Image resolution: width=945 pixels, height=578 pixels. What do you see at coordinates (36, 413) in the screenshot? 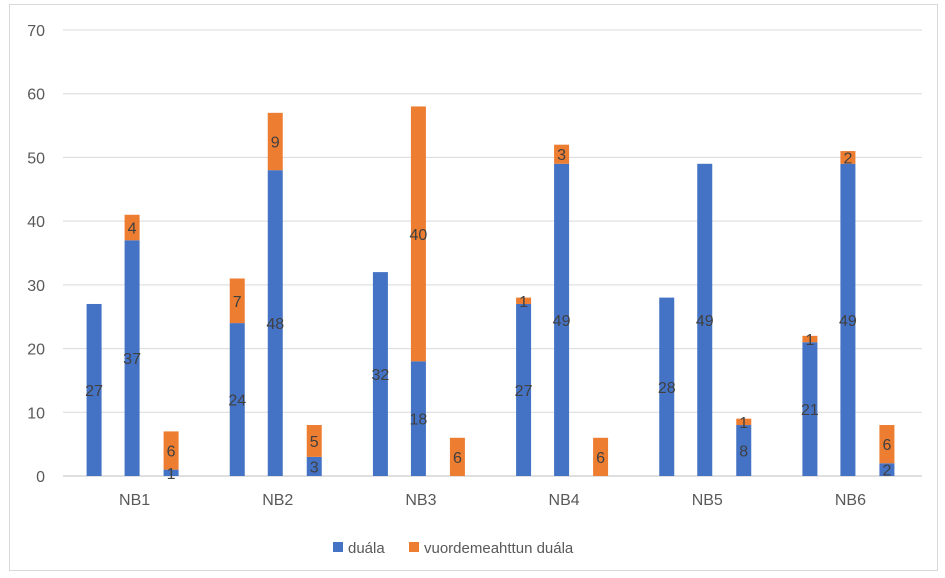
I see `y-tick-label: 10` at bounding box center [36, 413].